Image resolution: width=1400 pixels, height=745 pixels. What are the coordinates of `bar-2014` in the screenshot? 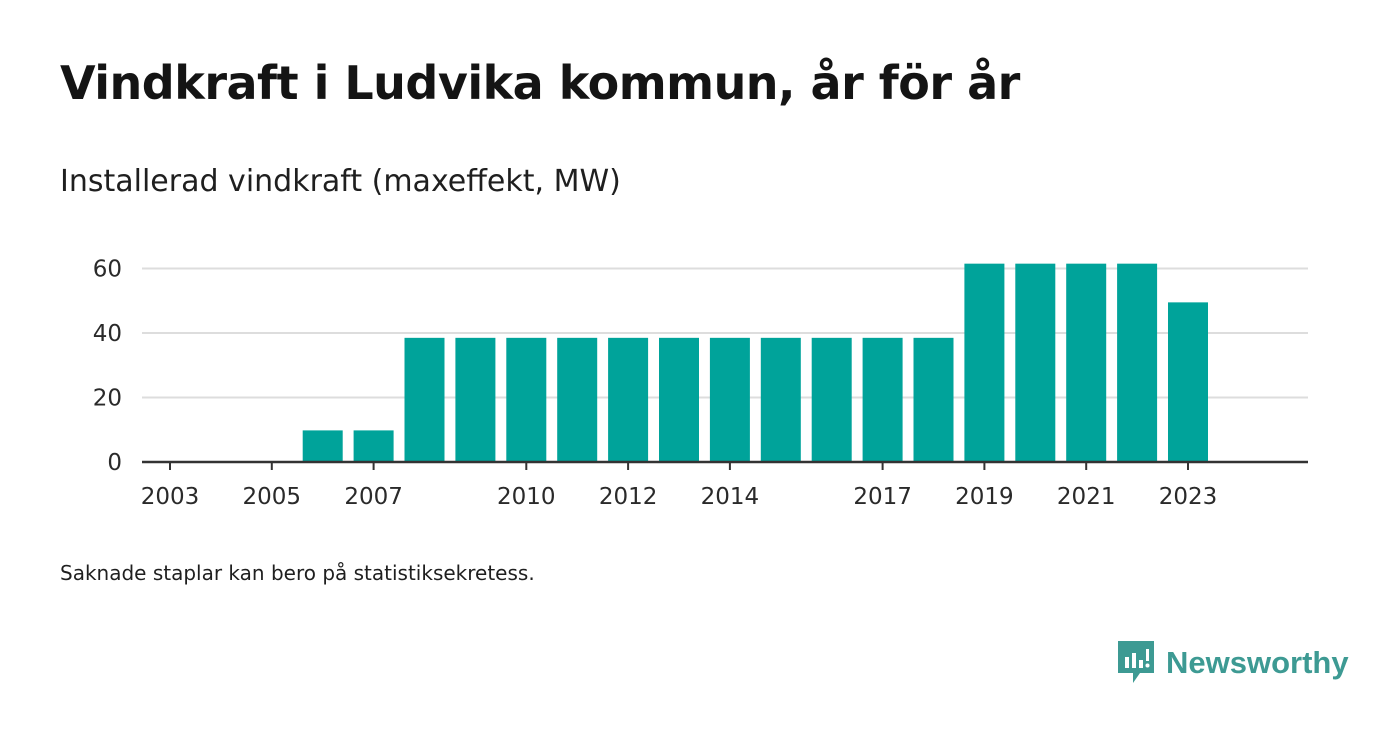 It's located at (729, 399).